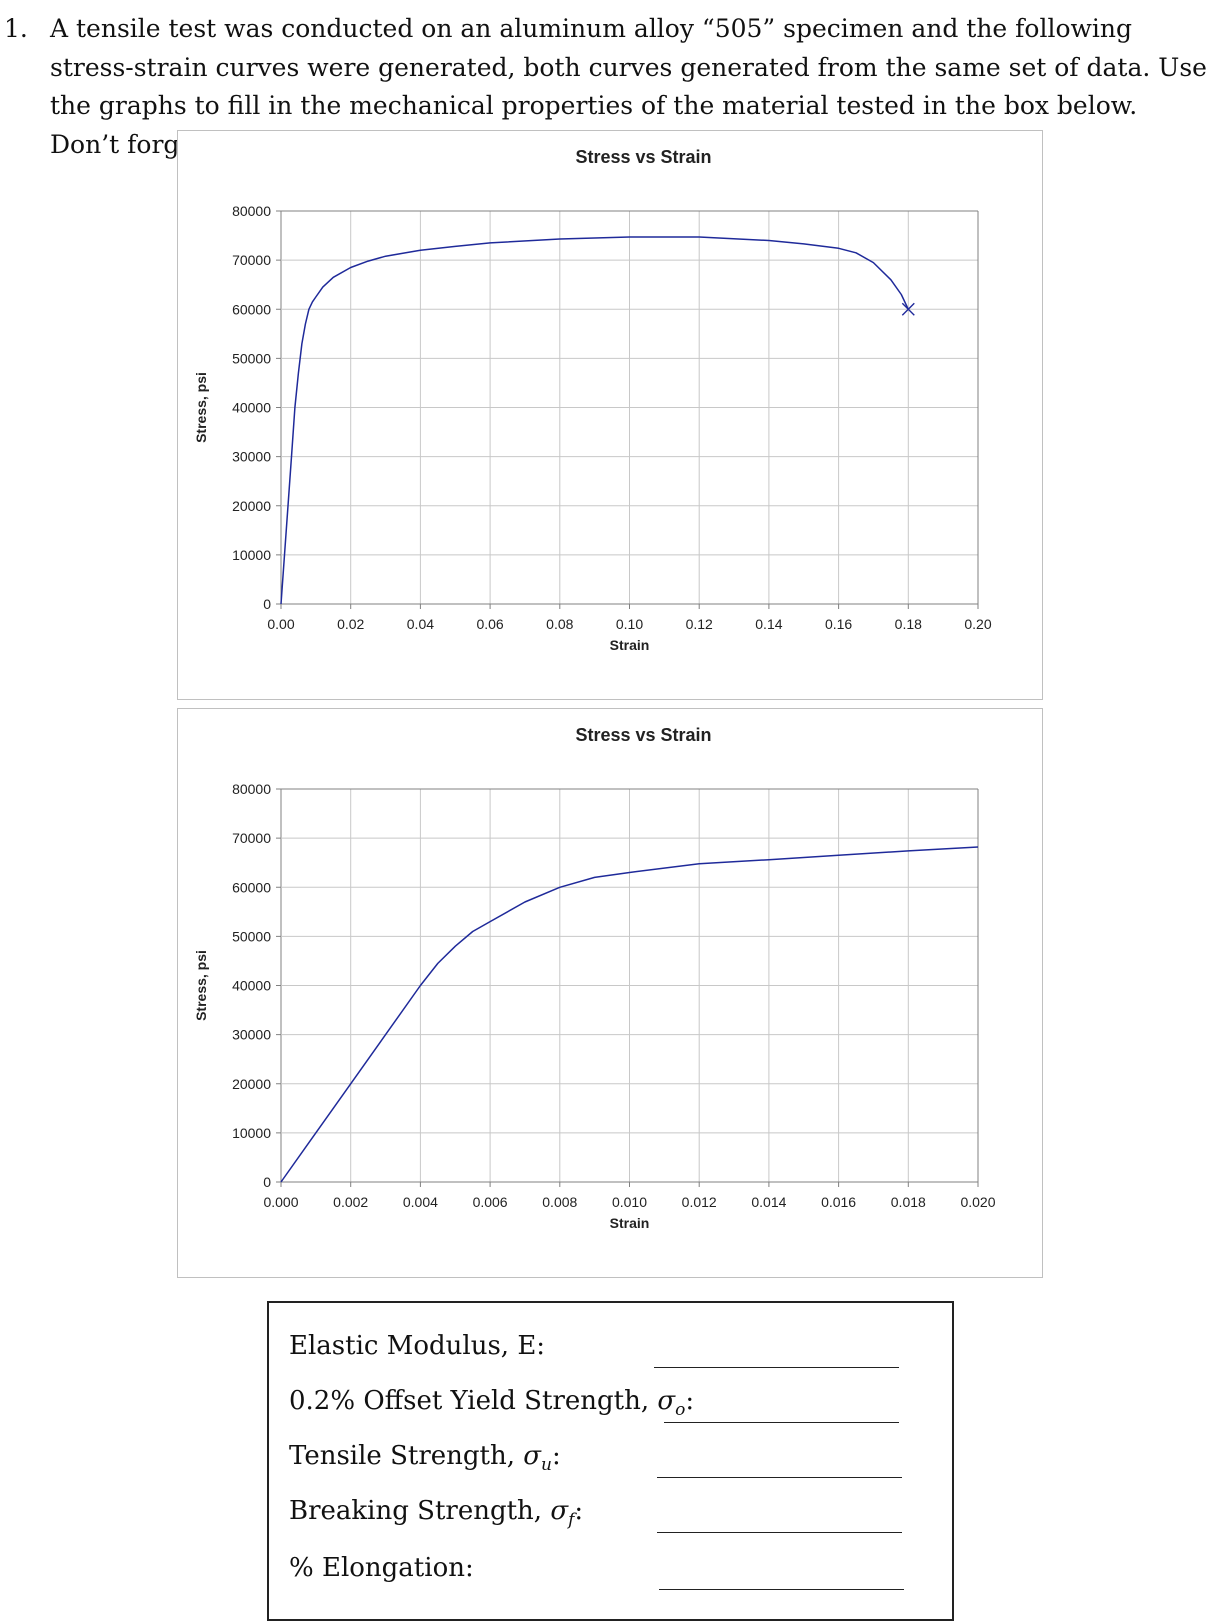  Describe the element at coordinates (838, 624) in the screenshot. I see `x-tick-label: 0.16` at that location.